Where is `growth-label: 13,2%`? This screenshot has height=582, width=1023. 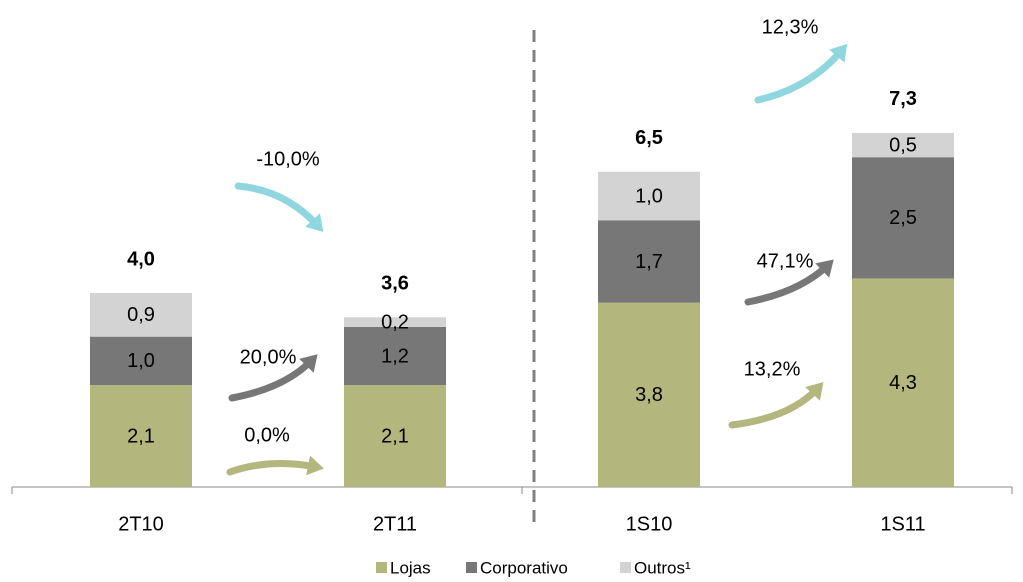
growth-label: 13,2% is located at coordinates (772, 369).